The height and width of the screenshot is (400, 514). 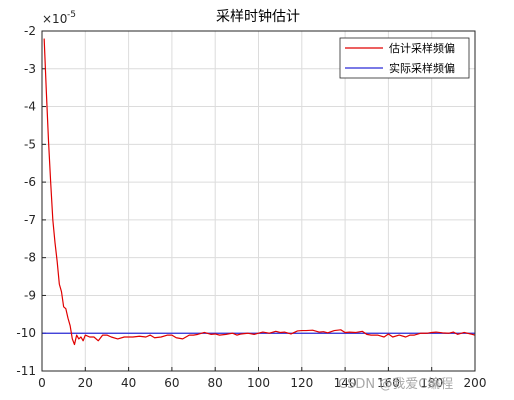 I want to click on y-tick-label: -9, so click(x=30, y=295).